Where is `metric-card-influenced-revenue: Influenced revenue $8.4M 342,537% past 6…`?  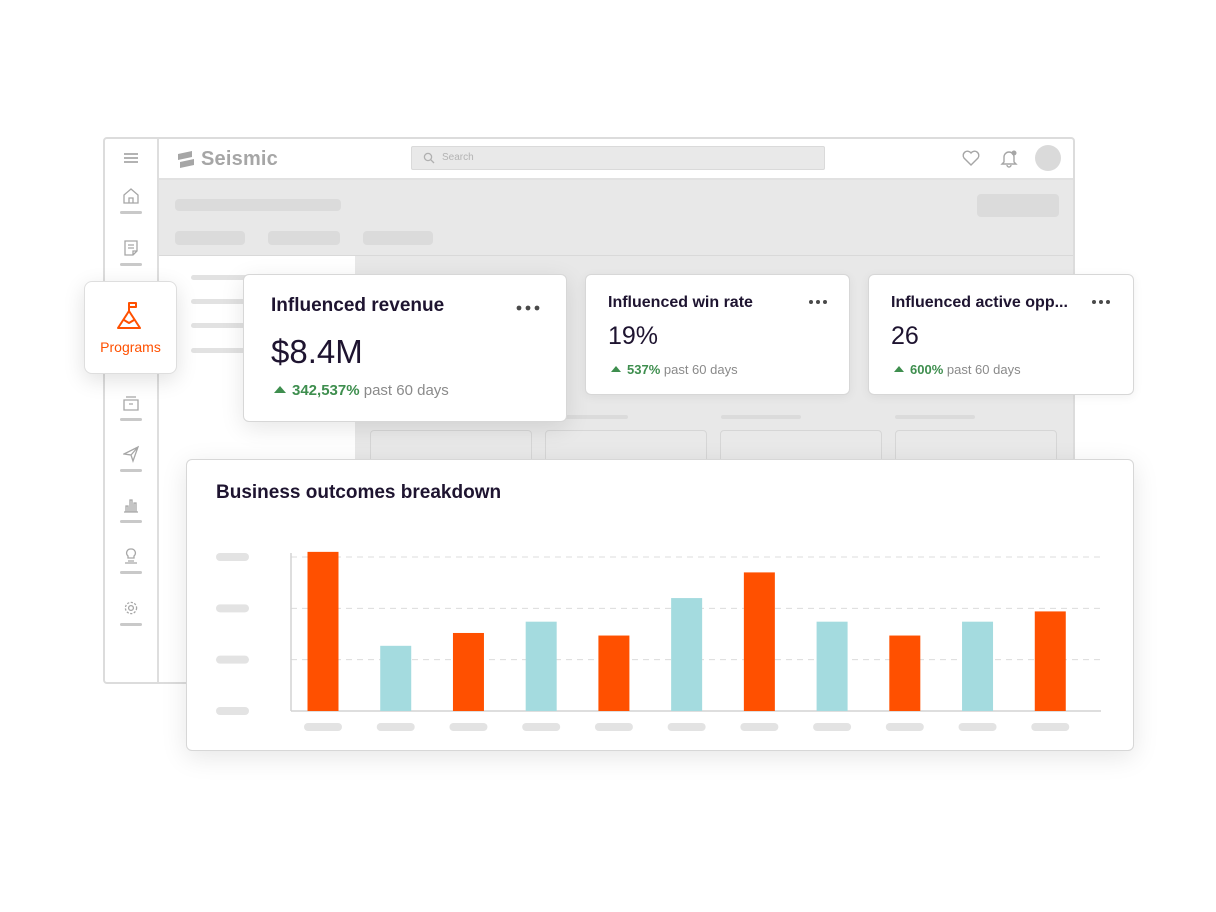
metric-card-influenced-revenue: Influenced revenue $8.4M 342,537% past 6… is located at coordinates (405, 348).